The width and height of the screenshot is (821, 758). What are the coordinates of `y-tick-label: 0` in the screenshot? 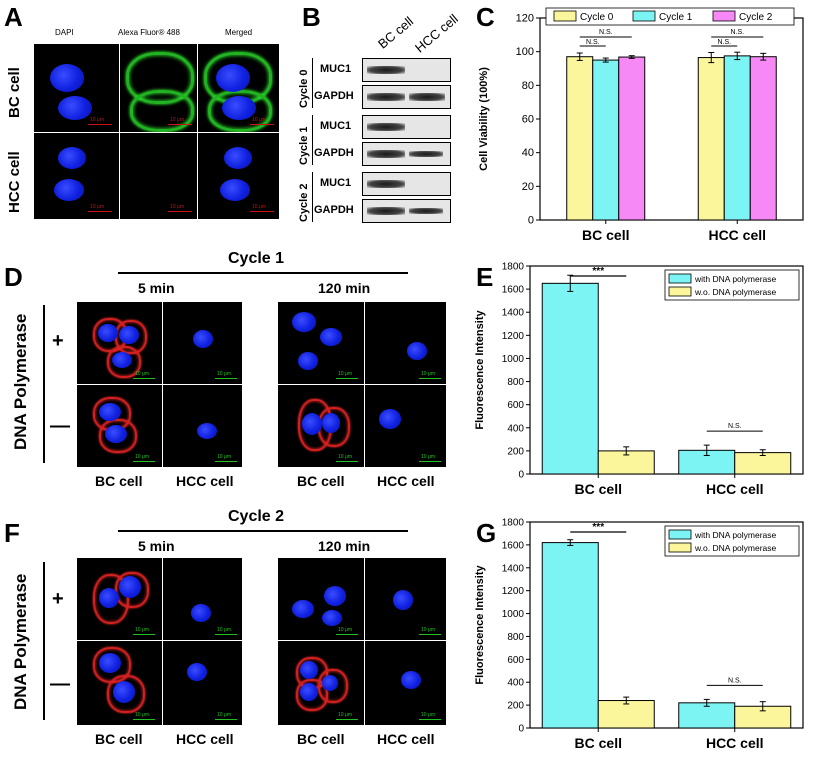 It's located at (531, 221).